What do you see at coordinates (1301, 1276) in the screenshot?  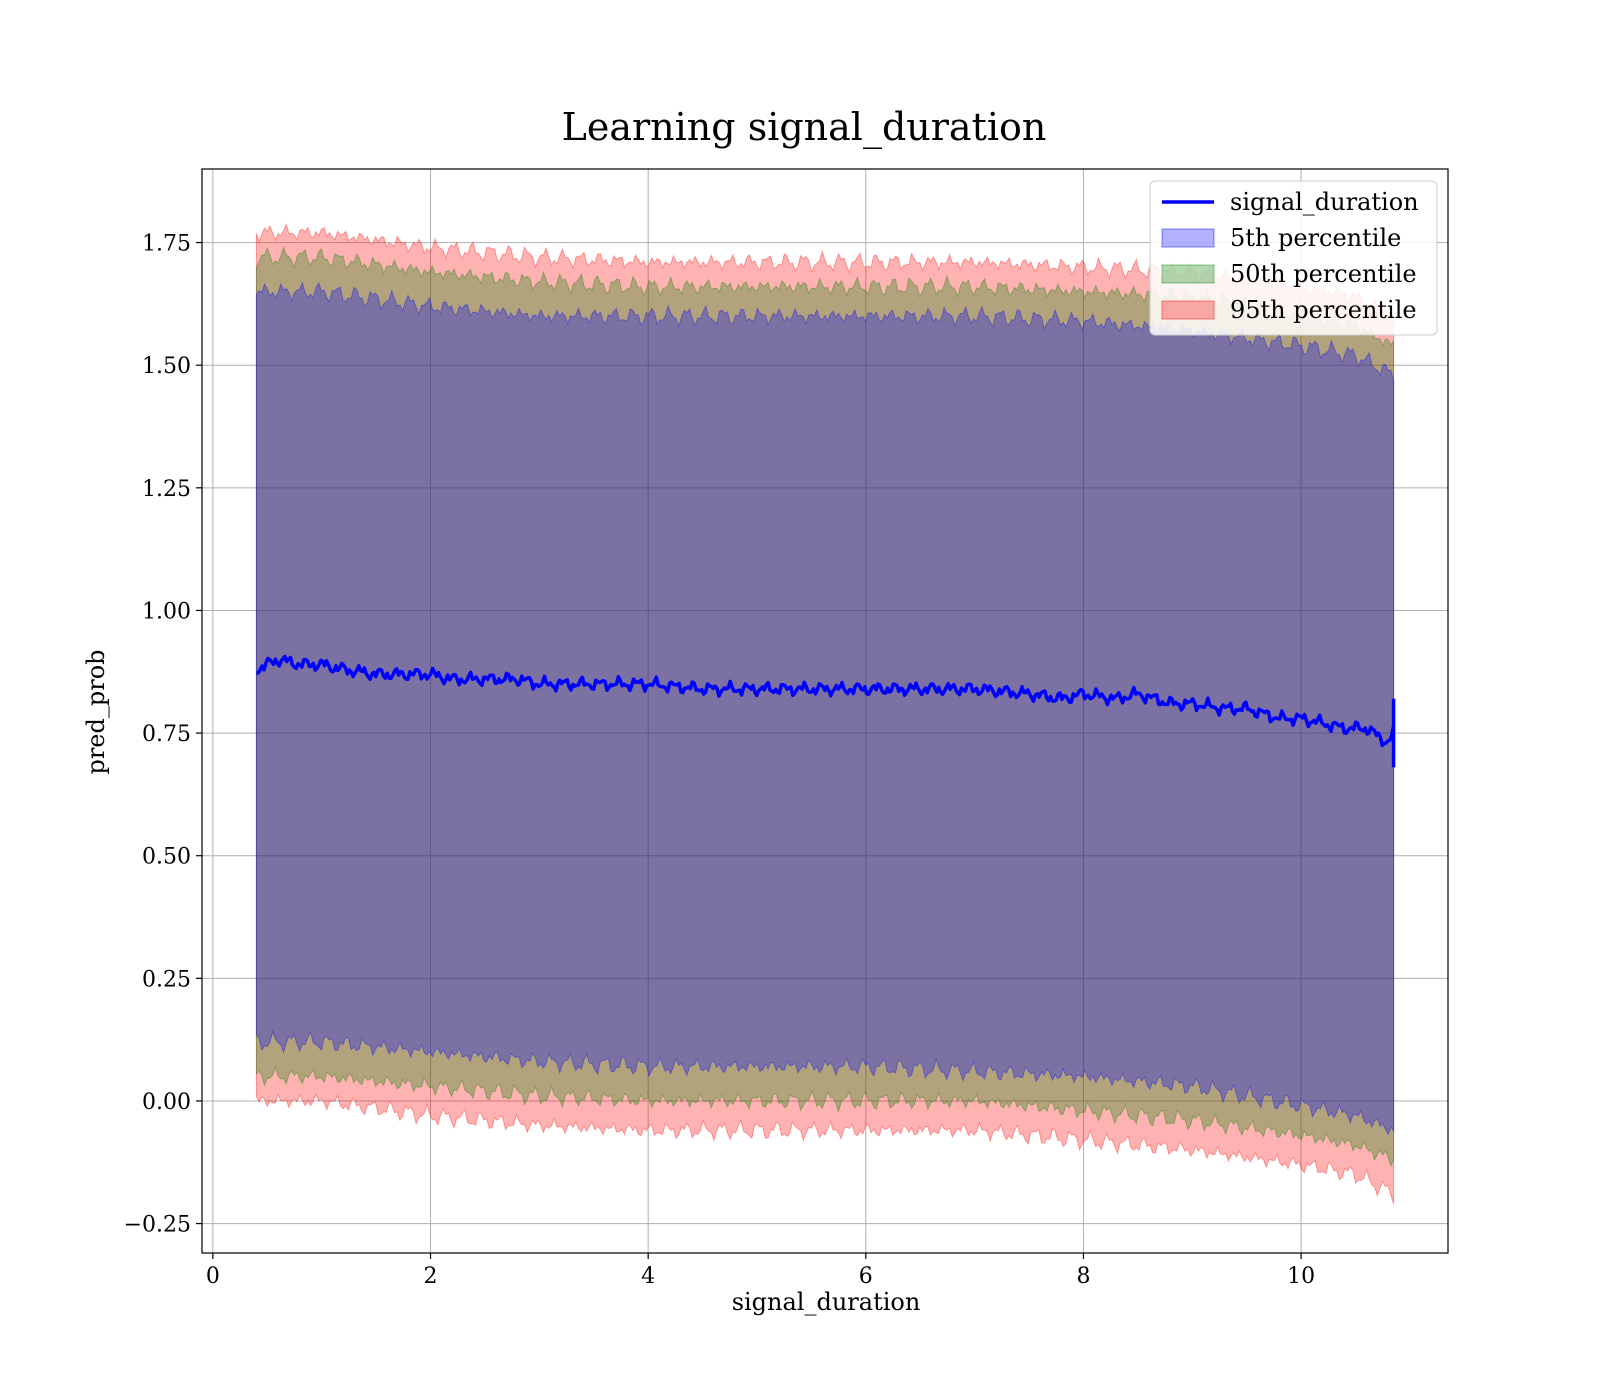 I see `x-tick-label: 10` at bounding box center [1301, 1276].